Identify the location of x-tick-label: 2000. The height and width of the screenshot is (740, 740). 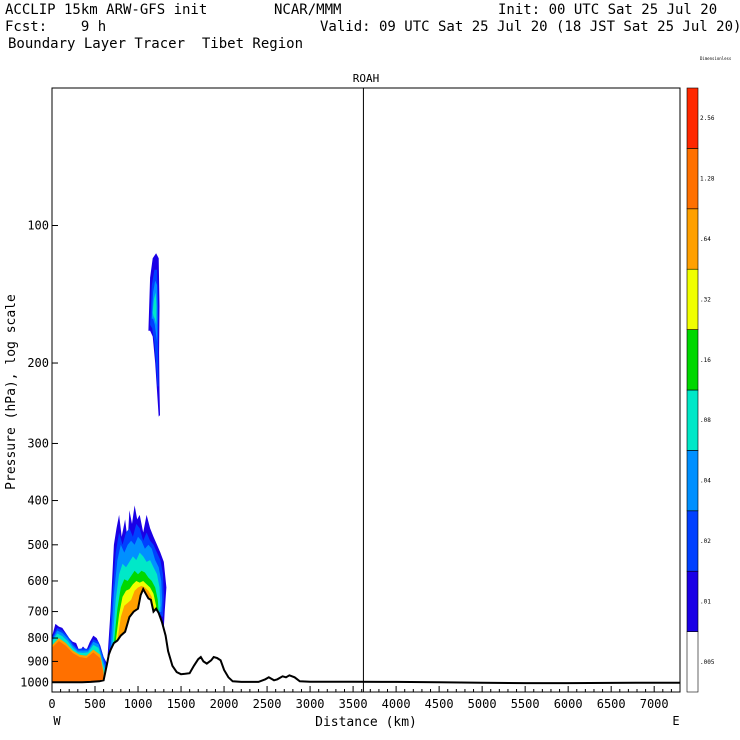
(224, 704).